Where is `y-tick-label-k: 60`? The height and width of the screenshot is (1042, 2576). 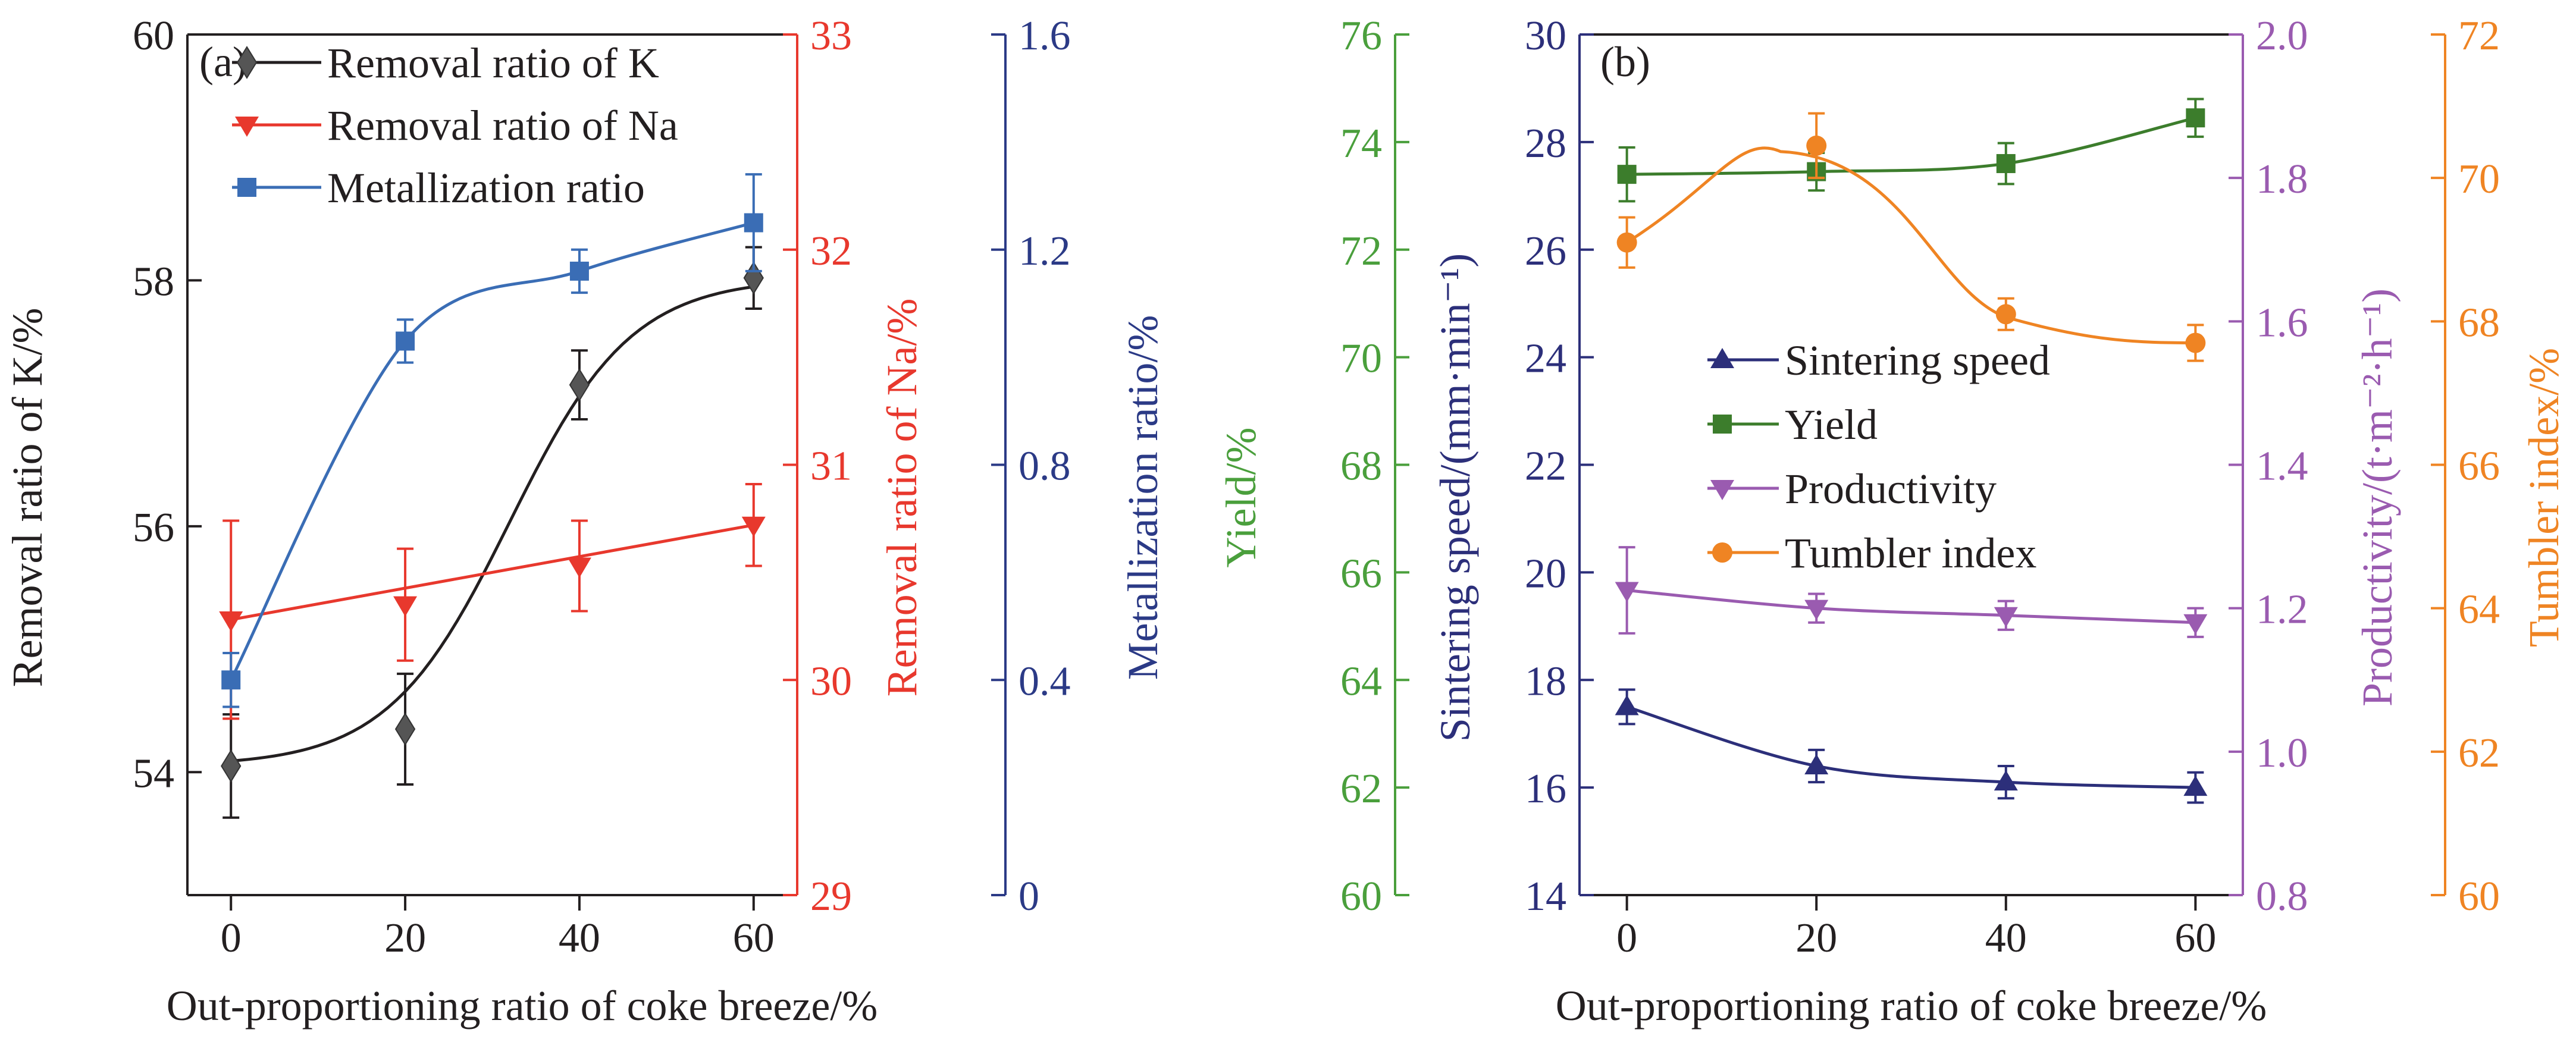
y-tick-label-k: 60 is located at coordinates (153, 36).